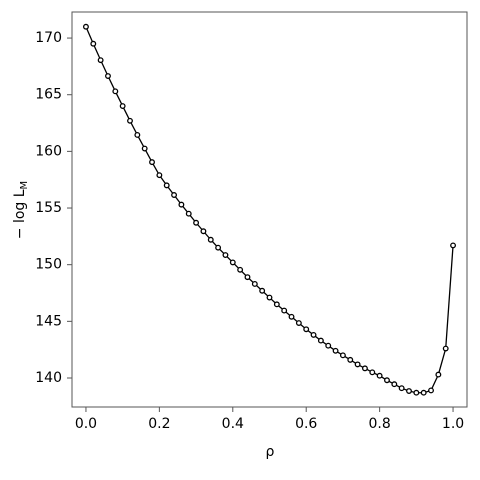 The image size is (480, 480). I want to click on y-tick-label: 165, so click(48, 95).